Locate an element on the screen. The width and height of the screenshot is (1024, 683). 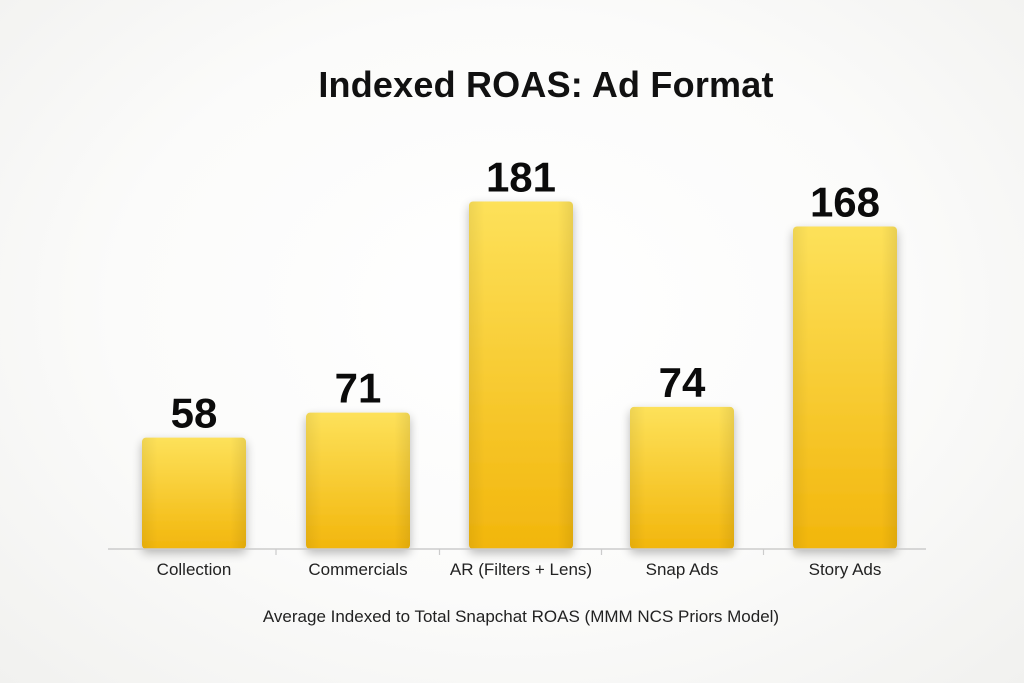
x-tick-label-snap-ads: Snap Ads is located at coordinates (682, 569).